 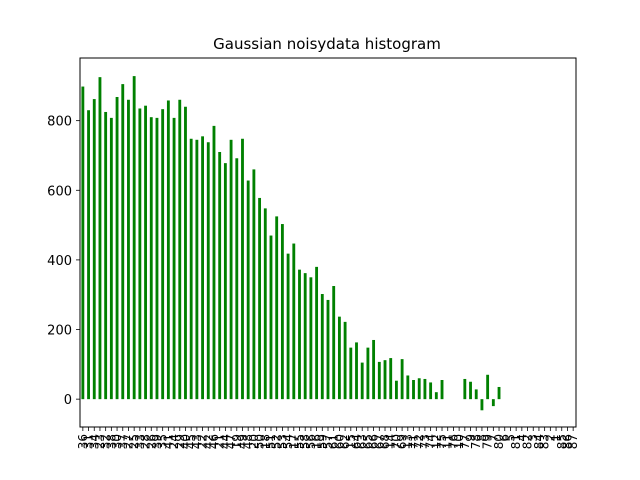 I want to click on x-tick-label: 16, so click(x=317, y=441).